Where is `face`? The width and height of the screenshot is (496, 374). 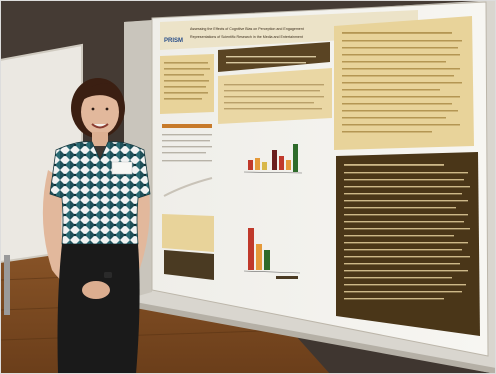 face is located at coordinates (100, 112).